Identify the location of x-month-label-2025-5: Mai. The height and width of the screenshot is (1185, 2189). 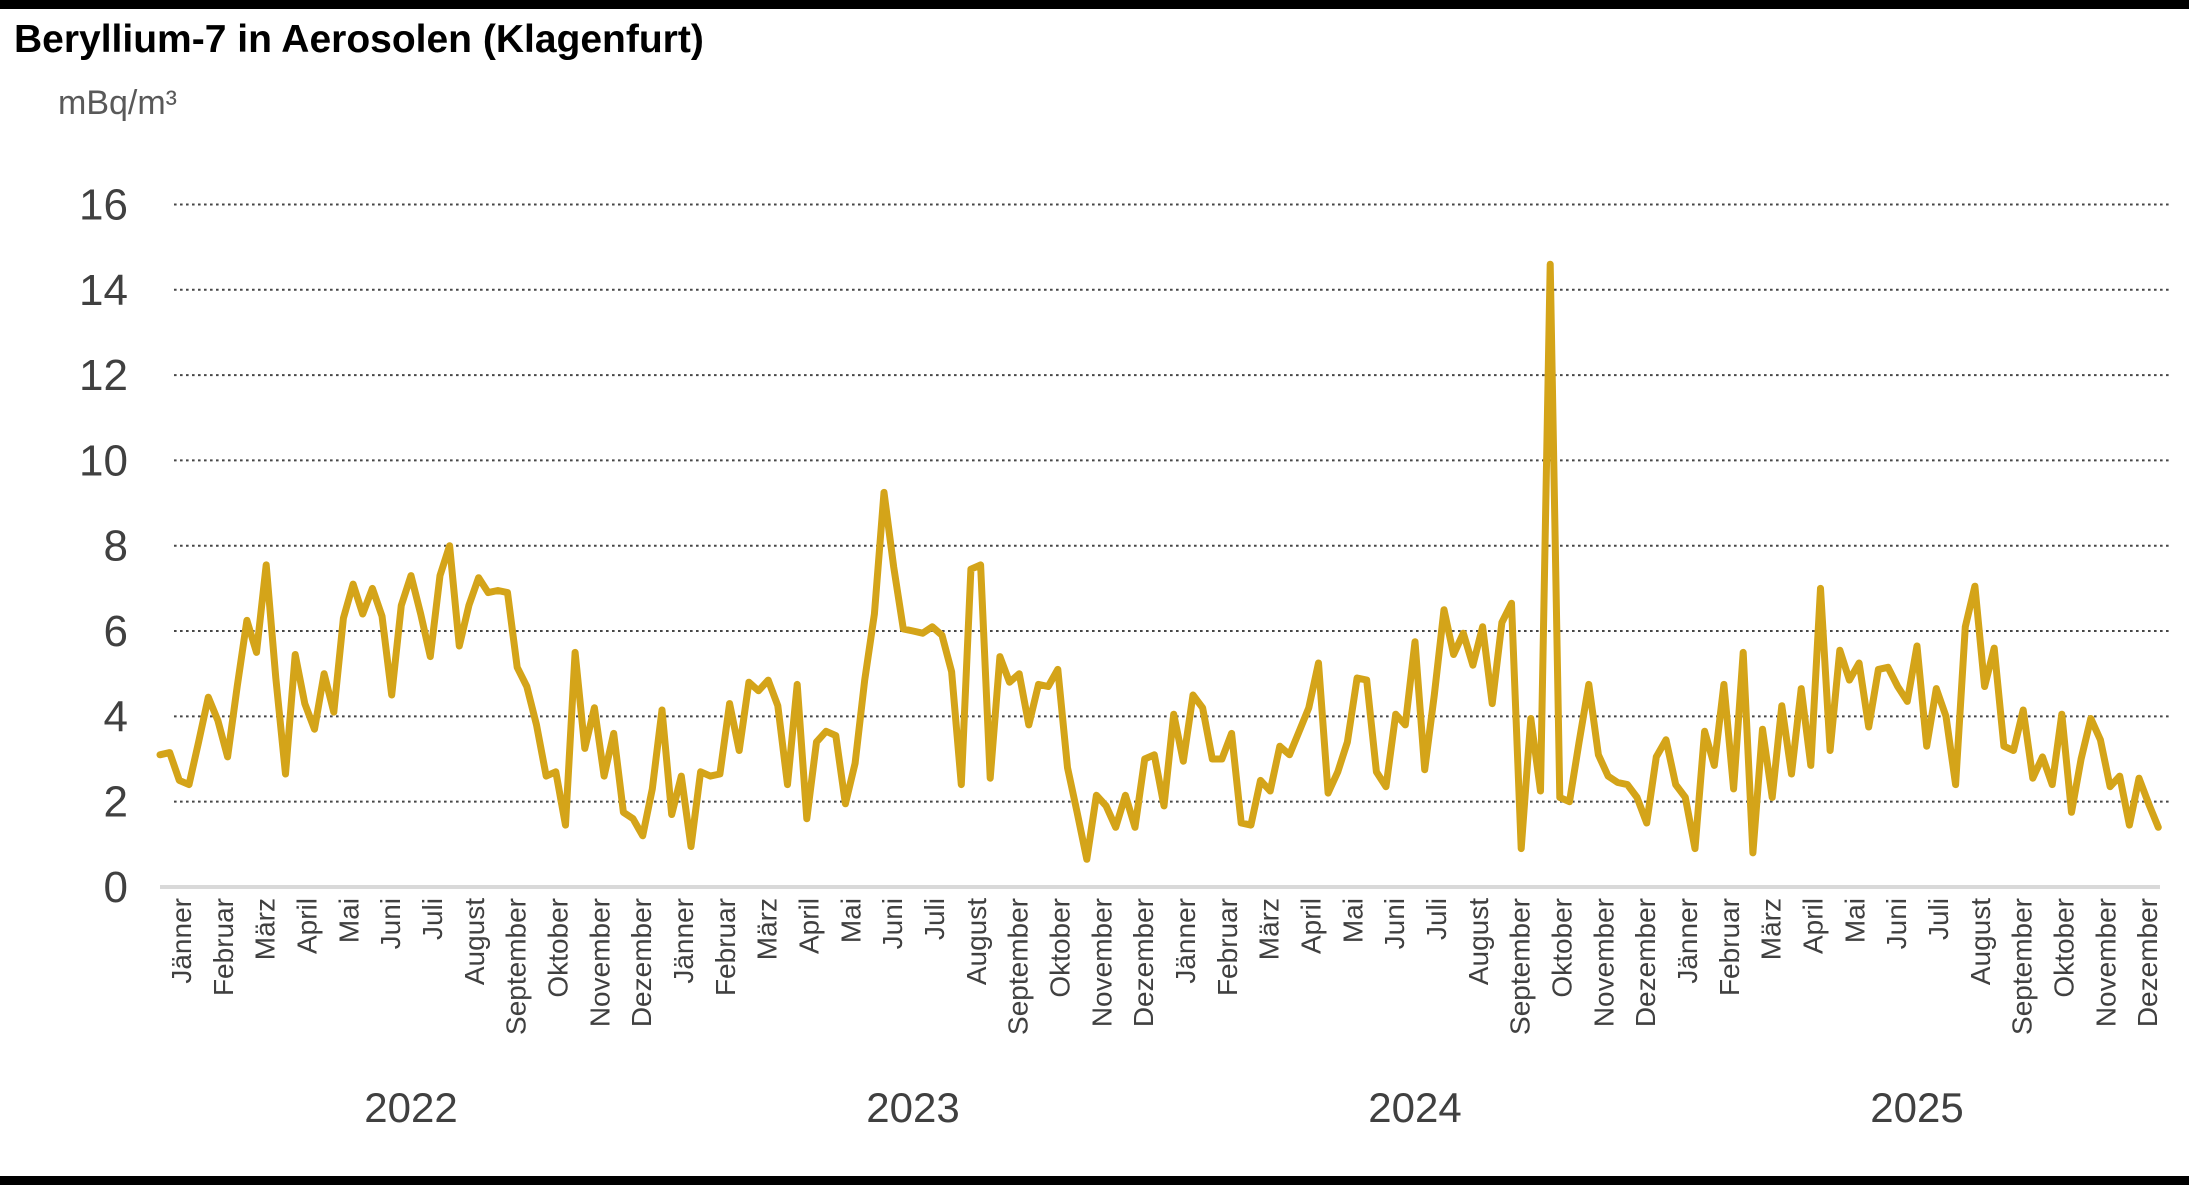
(1854, 920).